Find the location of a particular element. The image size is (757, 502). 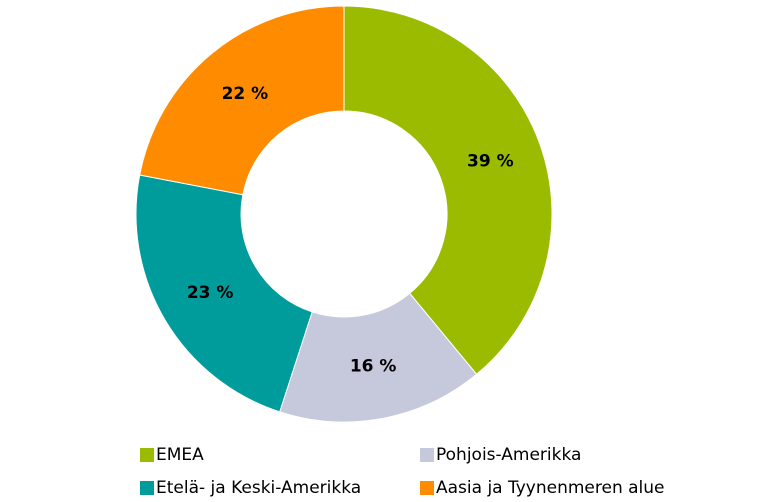

legend-label: EMEA is located at coordinates (180, 455).